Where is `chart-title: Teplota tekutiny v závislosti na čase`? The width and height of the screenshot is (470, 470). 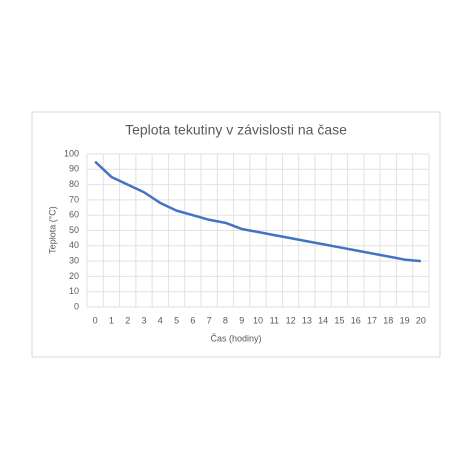 chart-title: Teplota tekutiny v závislosti na čase is located at coordinates (236, 130).